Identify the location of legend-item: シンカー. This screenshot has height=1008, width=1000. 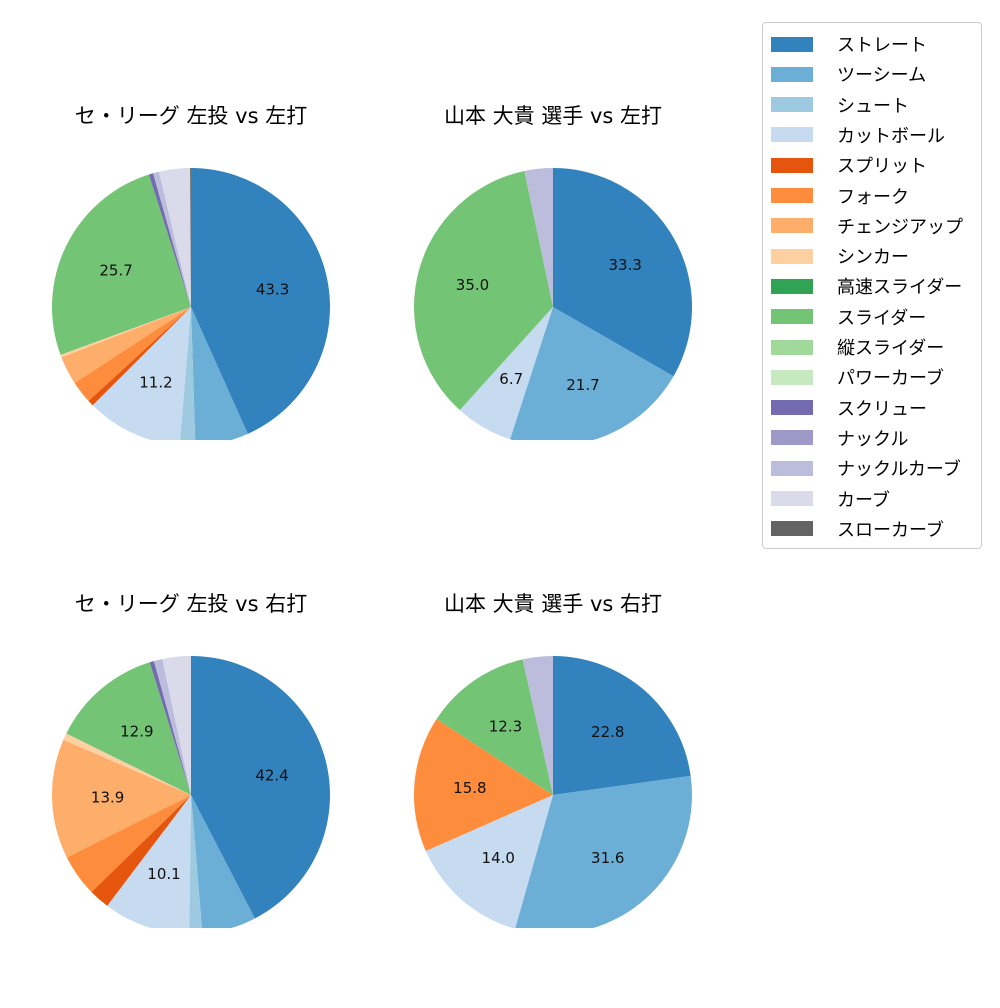
(840, 256).